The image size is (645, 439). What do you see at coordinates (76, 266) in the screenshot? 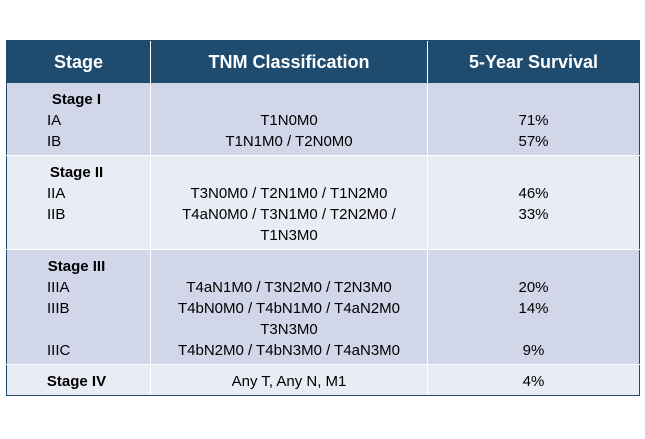
I see `stage-group-title: Stage III` at bounding box center [76, 266].